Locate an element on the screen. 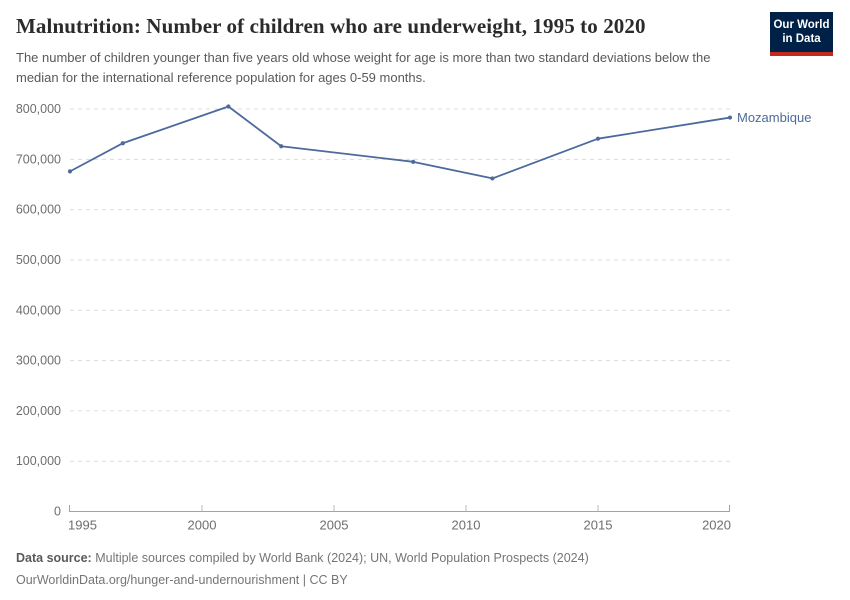  y-axis-tick-label: 400,000 is located at coordinates (38, 310).